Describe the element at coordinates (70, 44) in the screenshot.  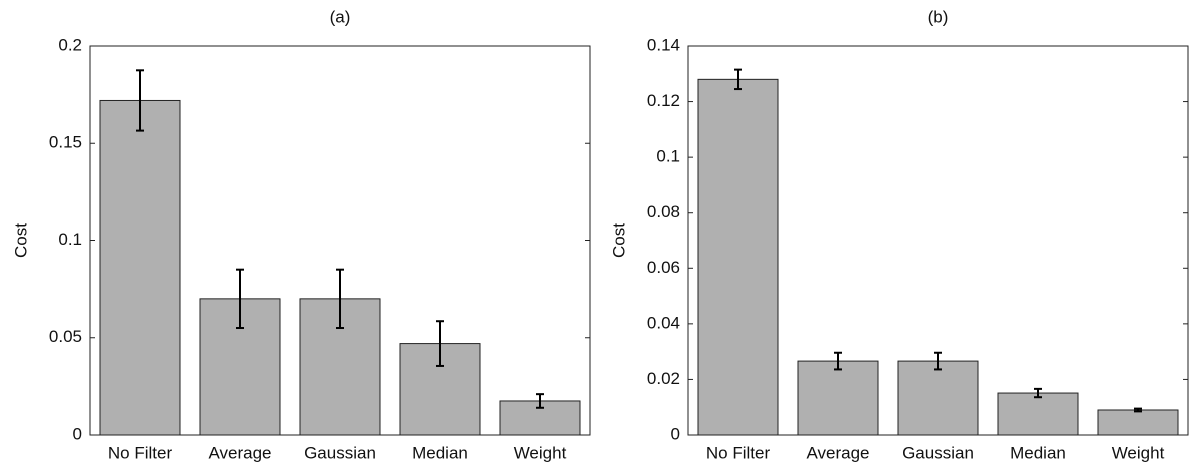
I see `y-tick-label: 0.2` at that location.